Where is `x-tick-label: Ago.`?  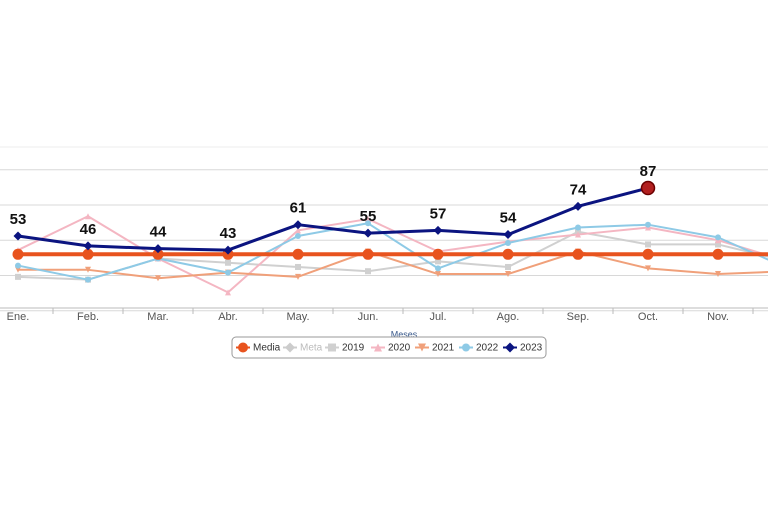
x-tick-label: Ago. is located at coordinates (508, 317).